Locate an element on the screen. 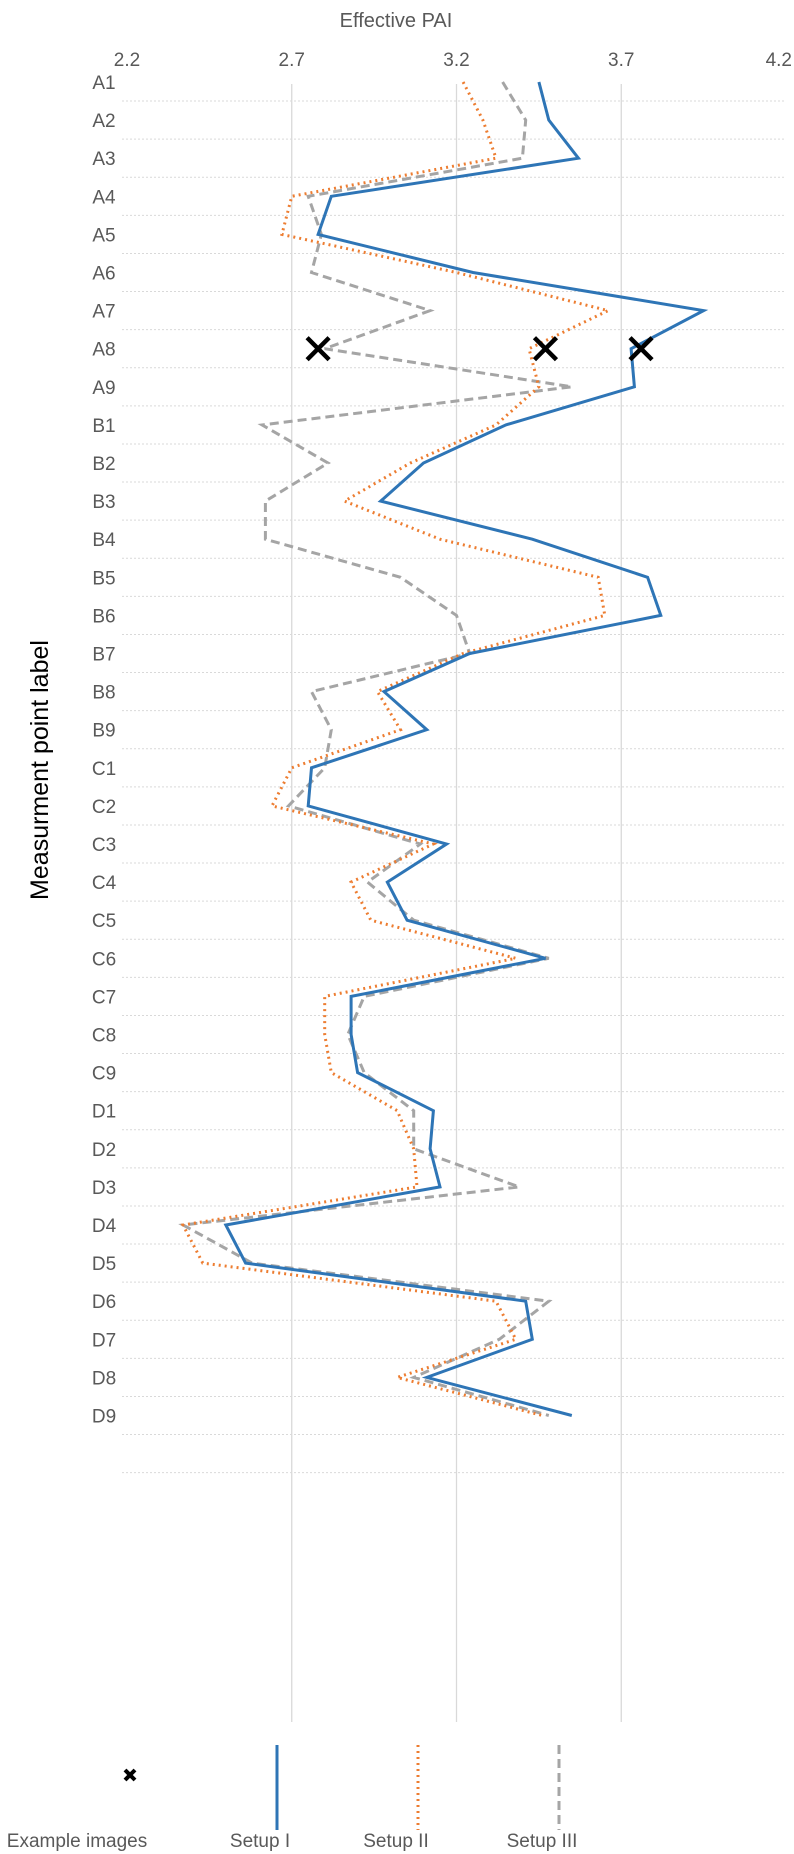 The width and height of the screenshot is (794, 1854). y-tick-label: C9 is located at coordinates (104, 1074).